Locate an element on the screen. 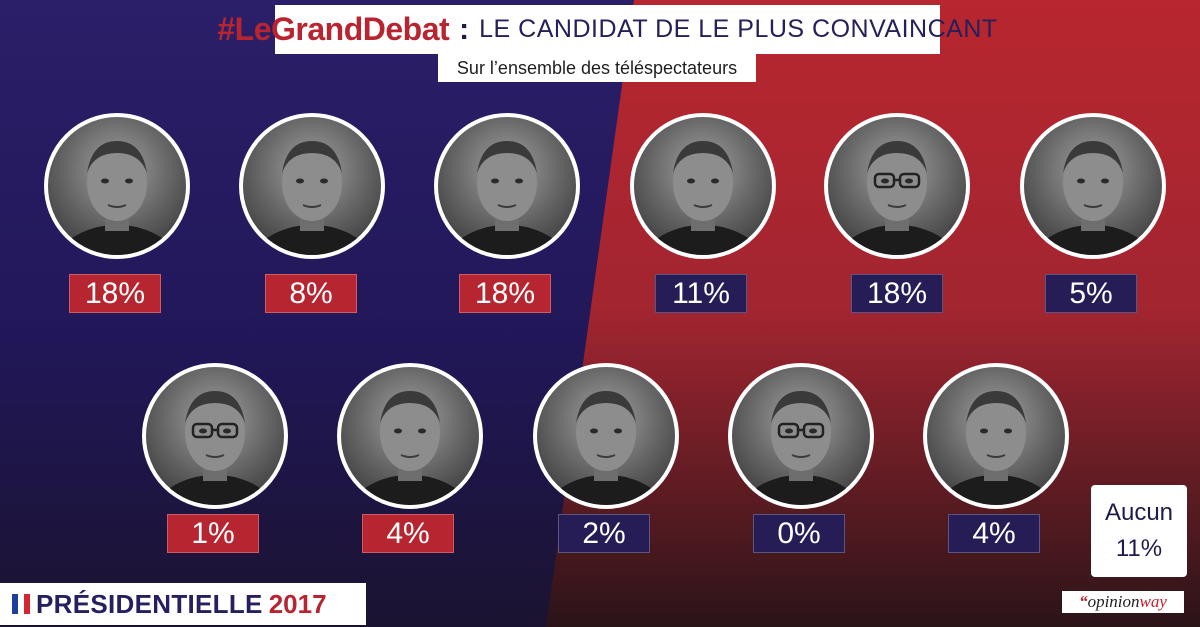 This screenshot has width=1200, height=627. percentage-badge: 1% is located at coordinates (213, 533).